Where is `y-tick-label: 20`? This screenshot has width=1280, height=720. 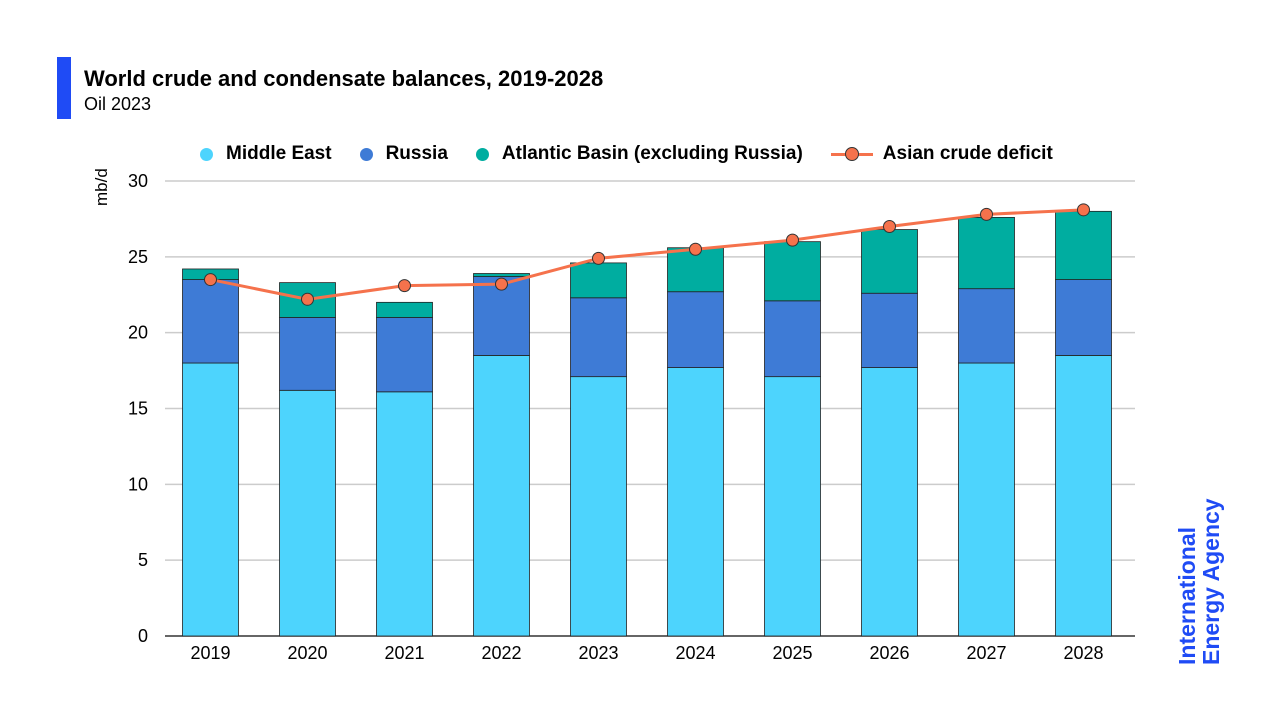 y-tick-label: 20 is located at coordinates (138, 333).